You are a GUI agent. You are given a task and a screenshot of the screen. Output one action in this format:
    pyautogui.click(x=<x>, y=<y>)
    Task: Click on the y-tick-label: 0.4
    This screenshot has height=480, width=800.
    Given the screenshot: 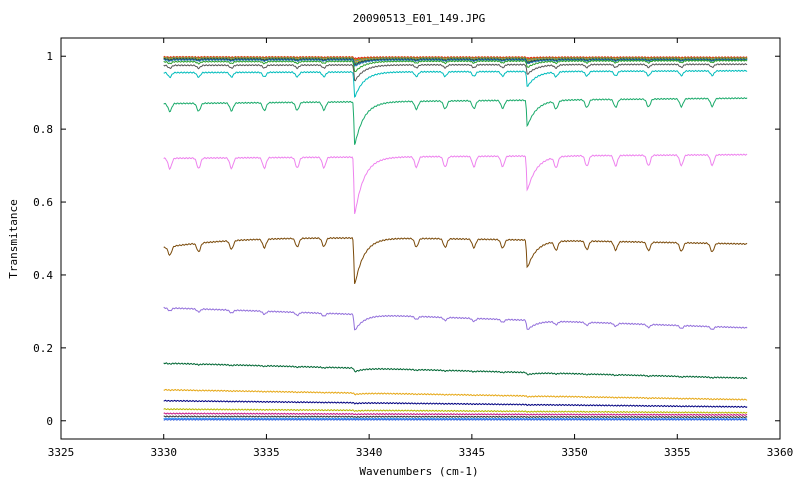 What is the action you would take?
    pyautogui.click(x=43, y=275)
    